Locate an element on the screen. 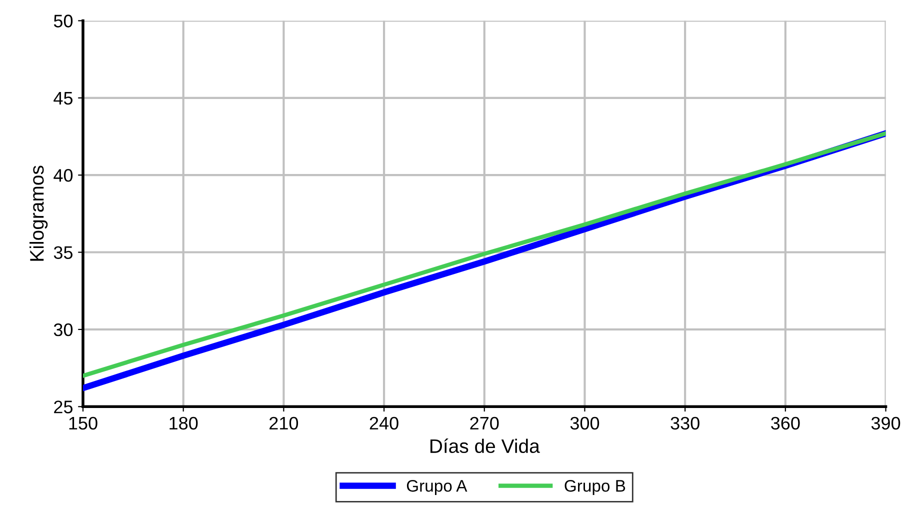 The width and height of the screenshot is (902, 518). x-tick-label: 180 is located at coordinates (184, 423).